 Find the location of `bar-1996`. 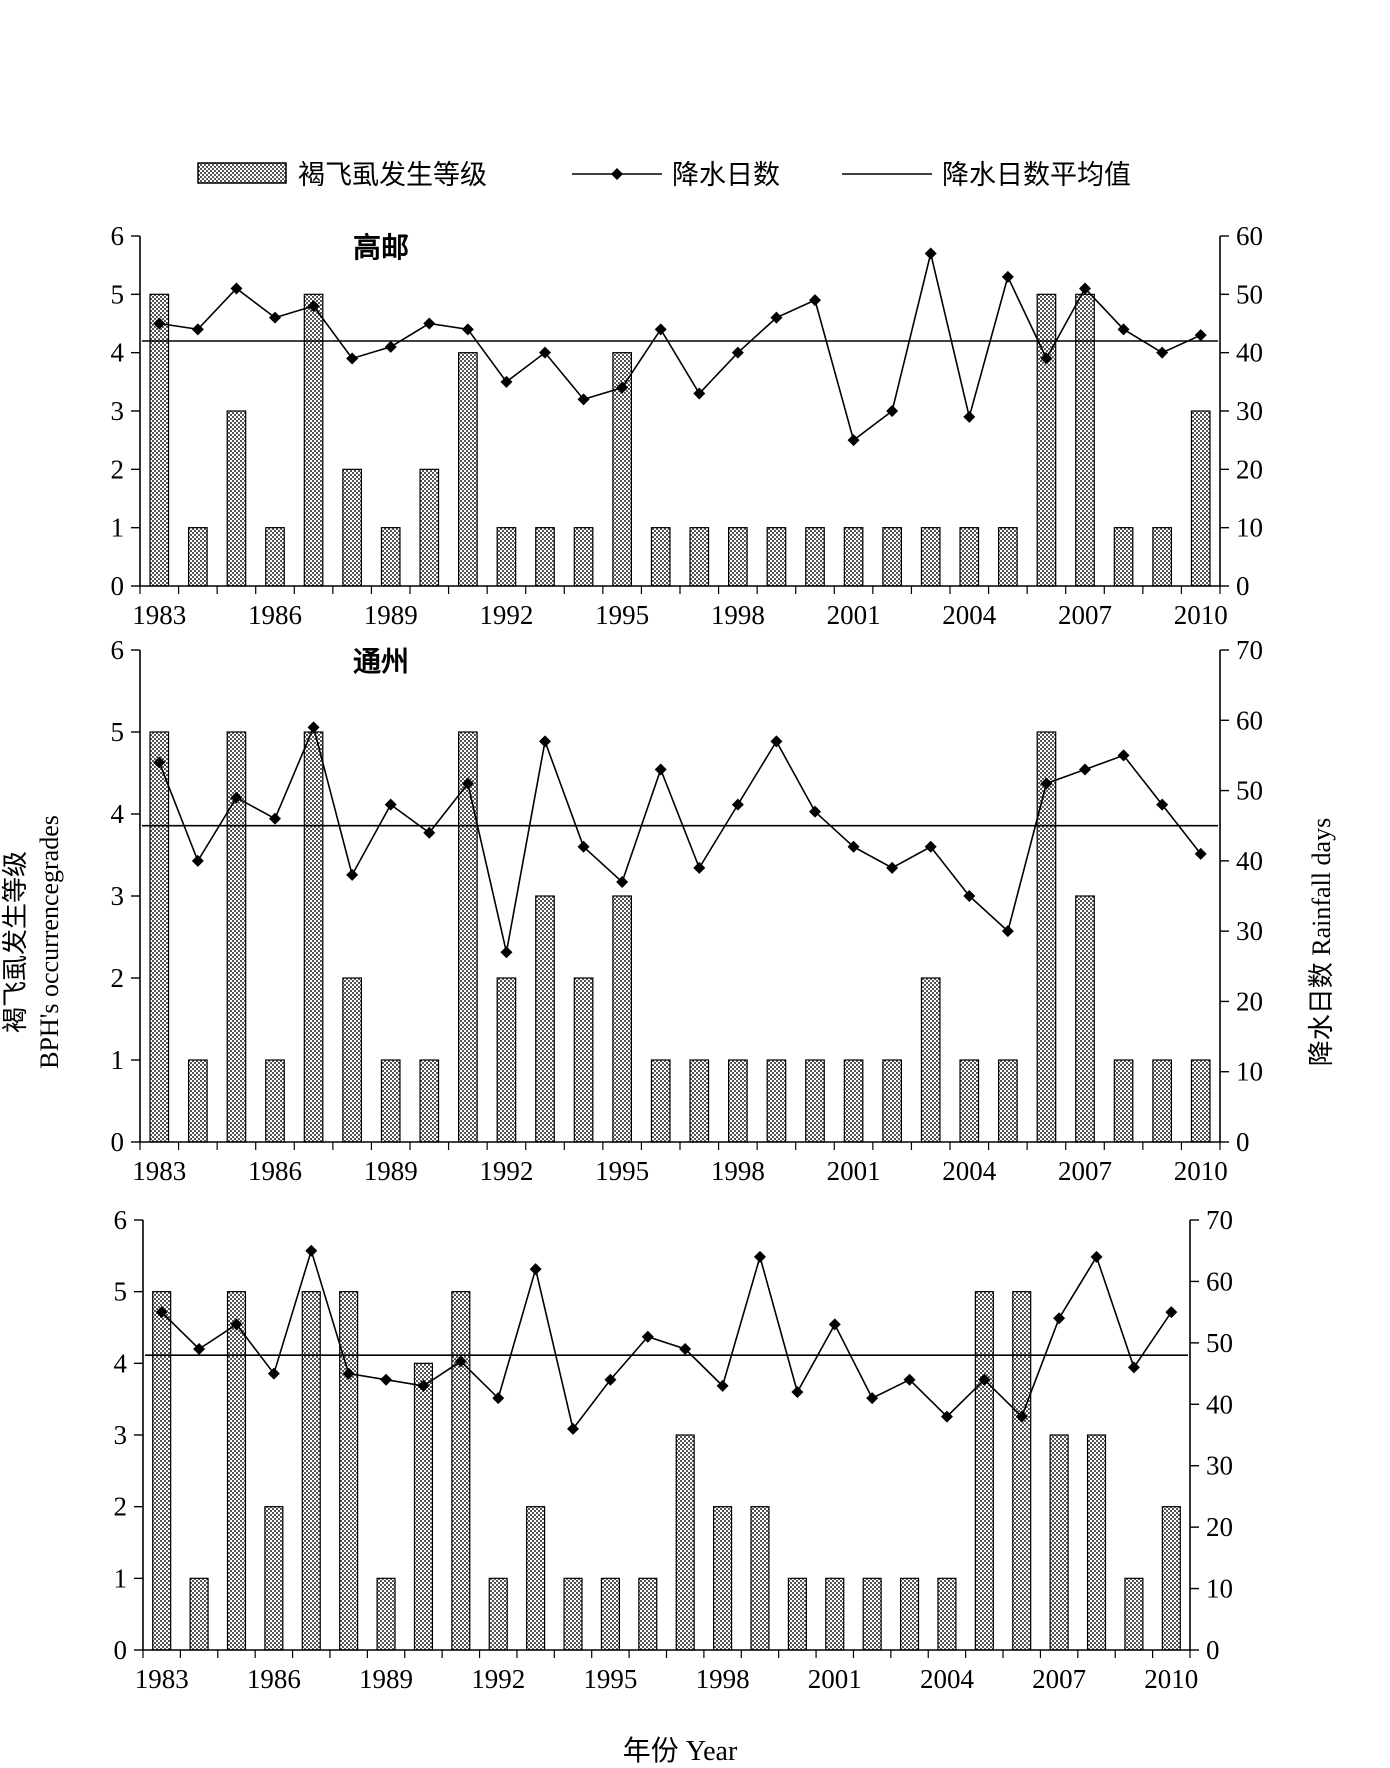

bar-1996 is located at coordinates (660, 557).